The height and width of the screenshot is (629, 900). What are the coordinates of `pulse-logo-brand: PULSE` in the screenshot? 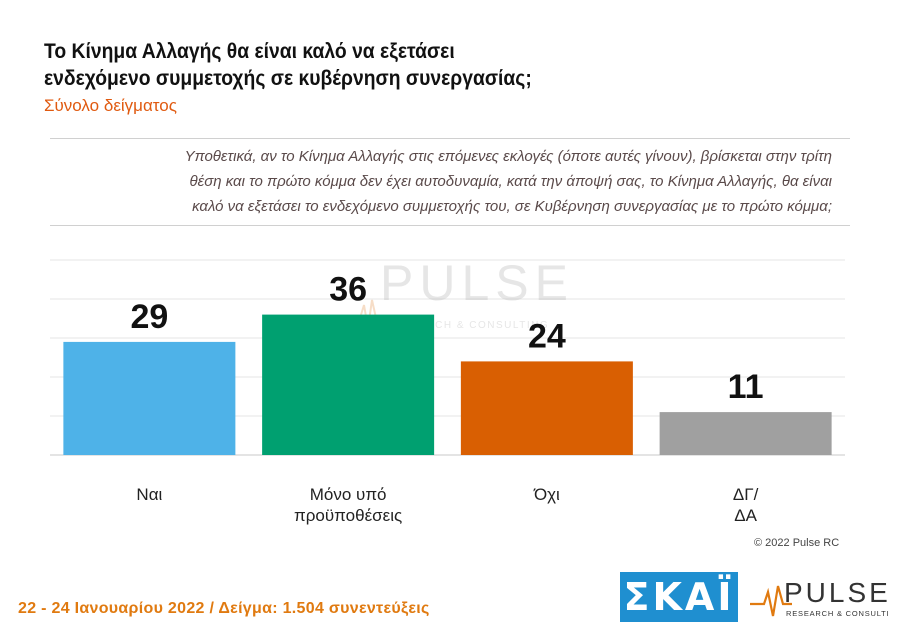 It's located at (836, 592).